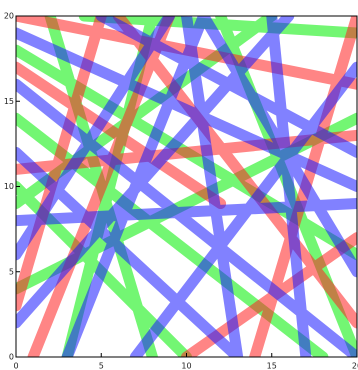 The width and height of the screenshot is (358, 370). Describe the element at coordinates (272, 366) in the screenshot. I see `x-tick-label: 15` at that location.